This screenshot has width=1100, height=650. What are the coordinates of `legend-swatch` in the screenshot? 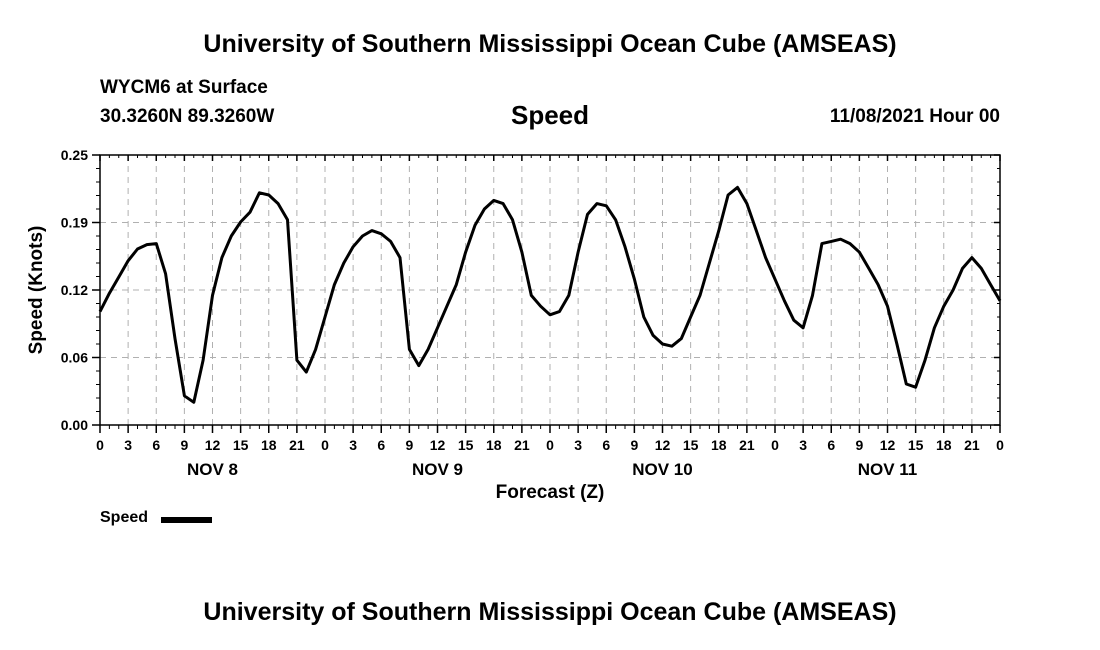 It's located at (186, 520).